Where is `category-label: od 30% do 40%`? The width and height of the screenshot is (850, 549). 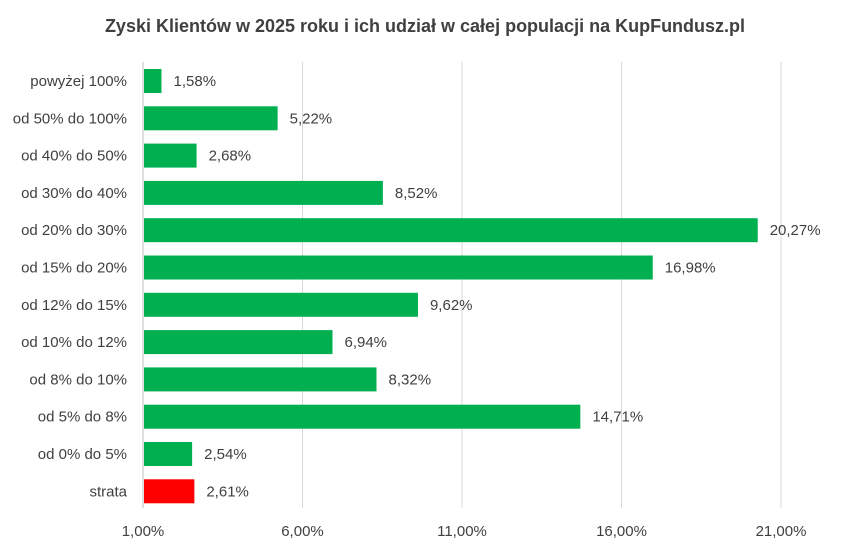
category-label: od 30% do 40% is located at coordinates (74, 193).